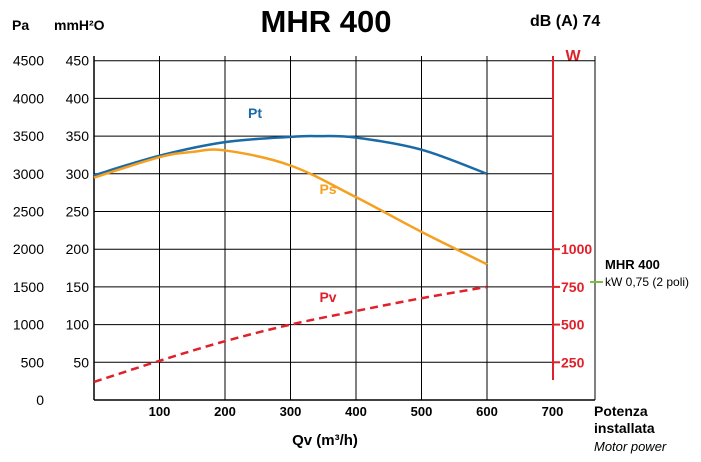  Describe the element at coordinates (621, 411) in the screenshot. I see `power-label-line1: Potenza` at that location.